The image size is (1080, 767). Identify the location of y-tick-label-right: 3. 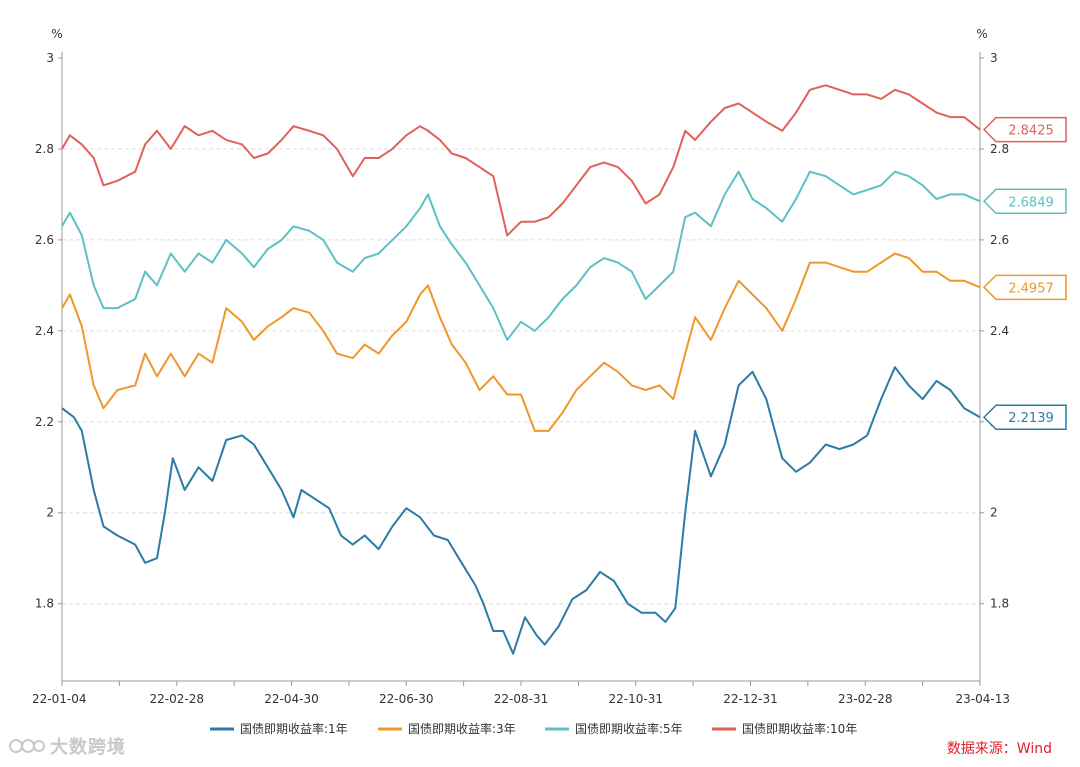
(994, 58).